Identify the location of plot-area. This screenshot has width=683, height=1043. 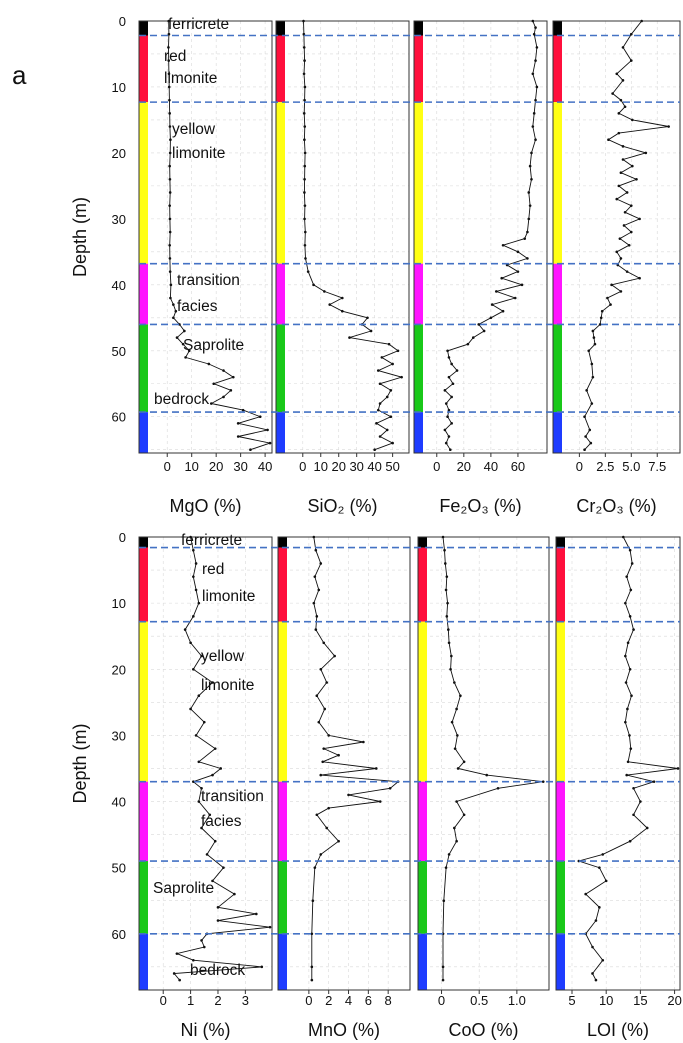
(618, 763).